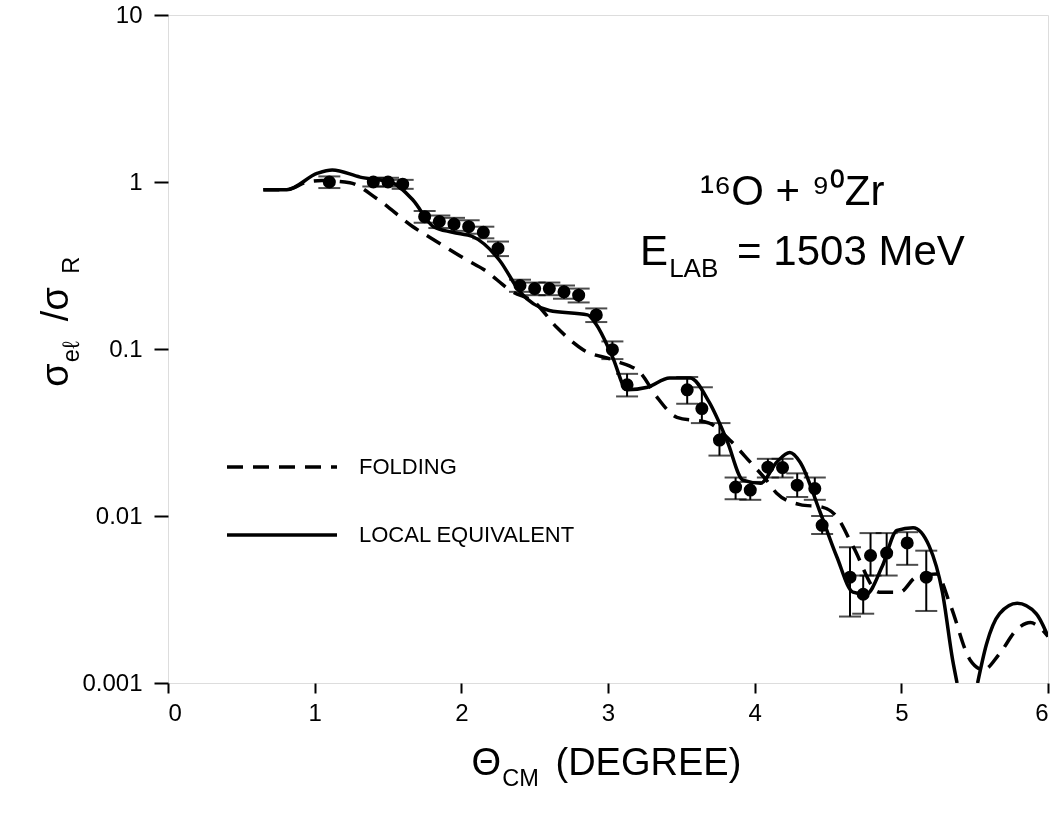  I want to click on x-tick-label: 6, so click(1042, 712).